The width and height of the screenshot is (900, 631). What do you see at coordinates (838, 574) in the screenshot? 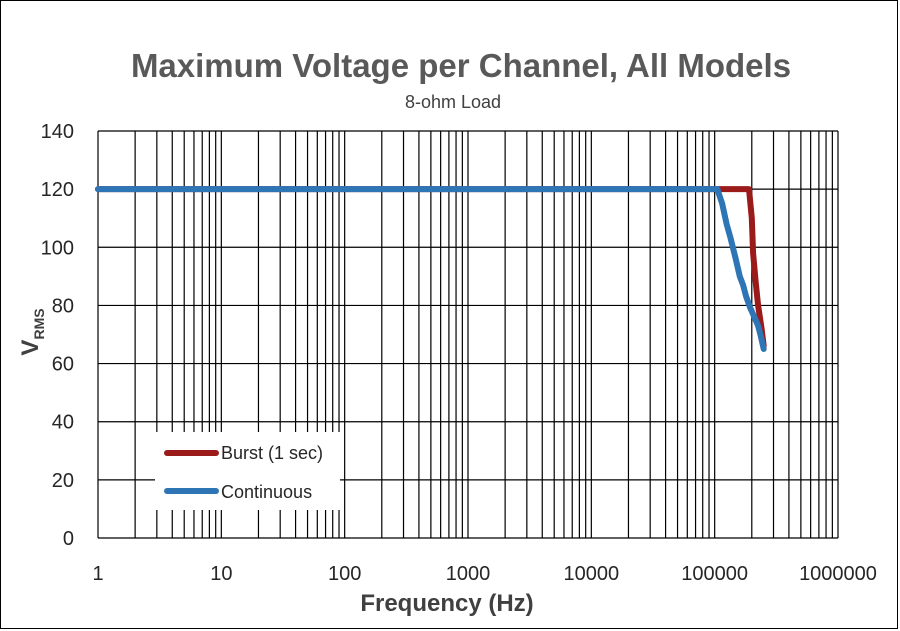
I see `x-tick-label: 1000000` at bounding box center [838, 574].